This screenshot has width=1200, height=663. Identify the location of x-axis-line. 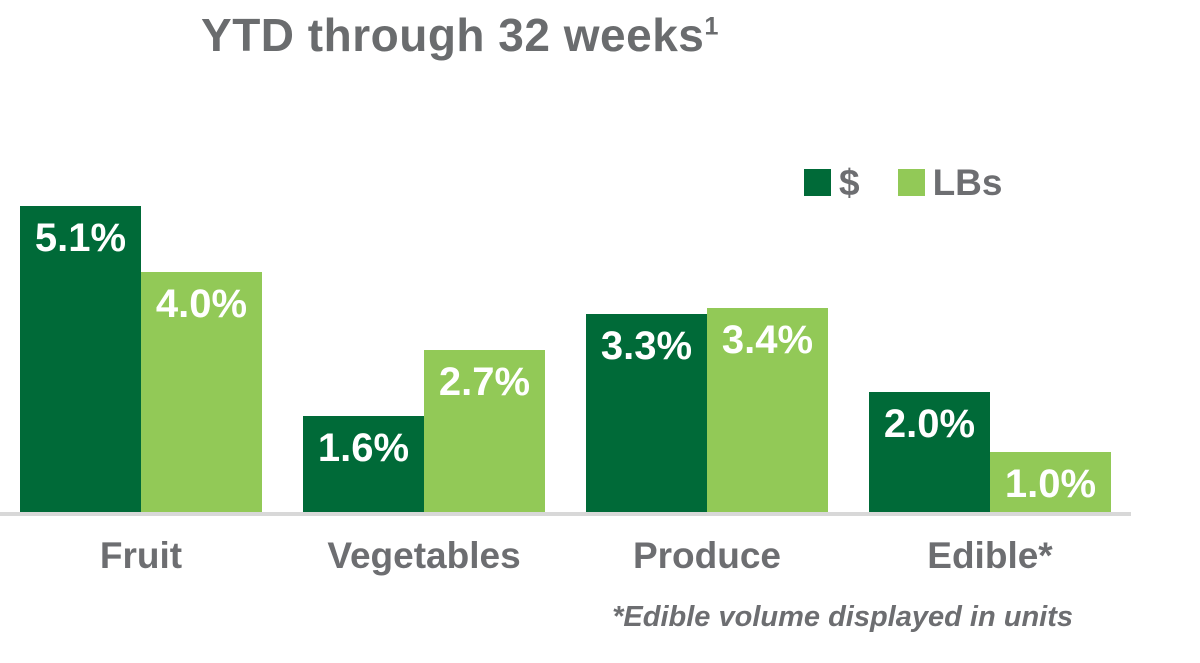
(565, 514).